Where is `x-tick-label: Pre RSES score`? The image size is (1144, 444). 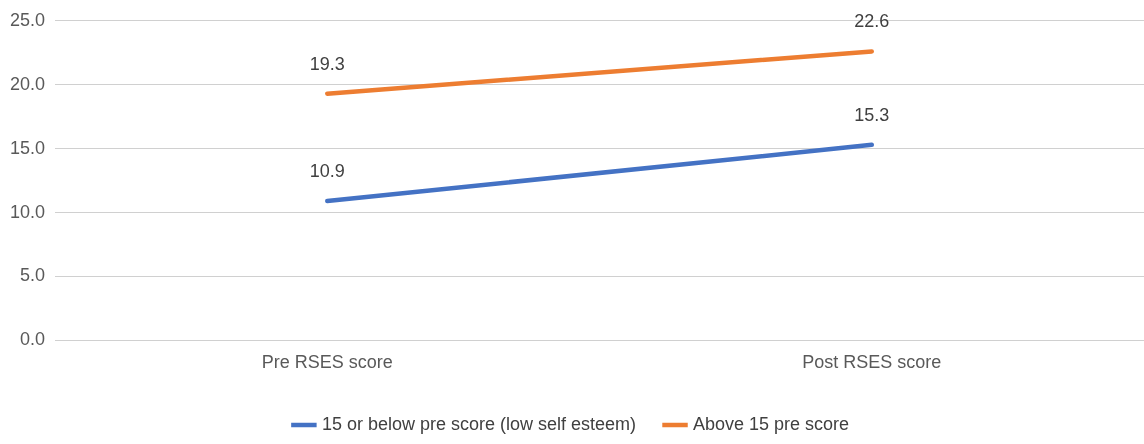 x-tick-label: Pre RSES score is located at coordinates (327, 362).